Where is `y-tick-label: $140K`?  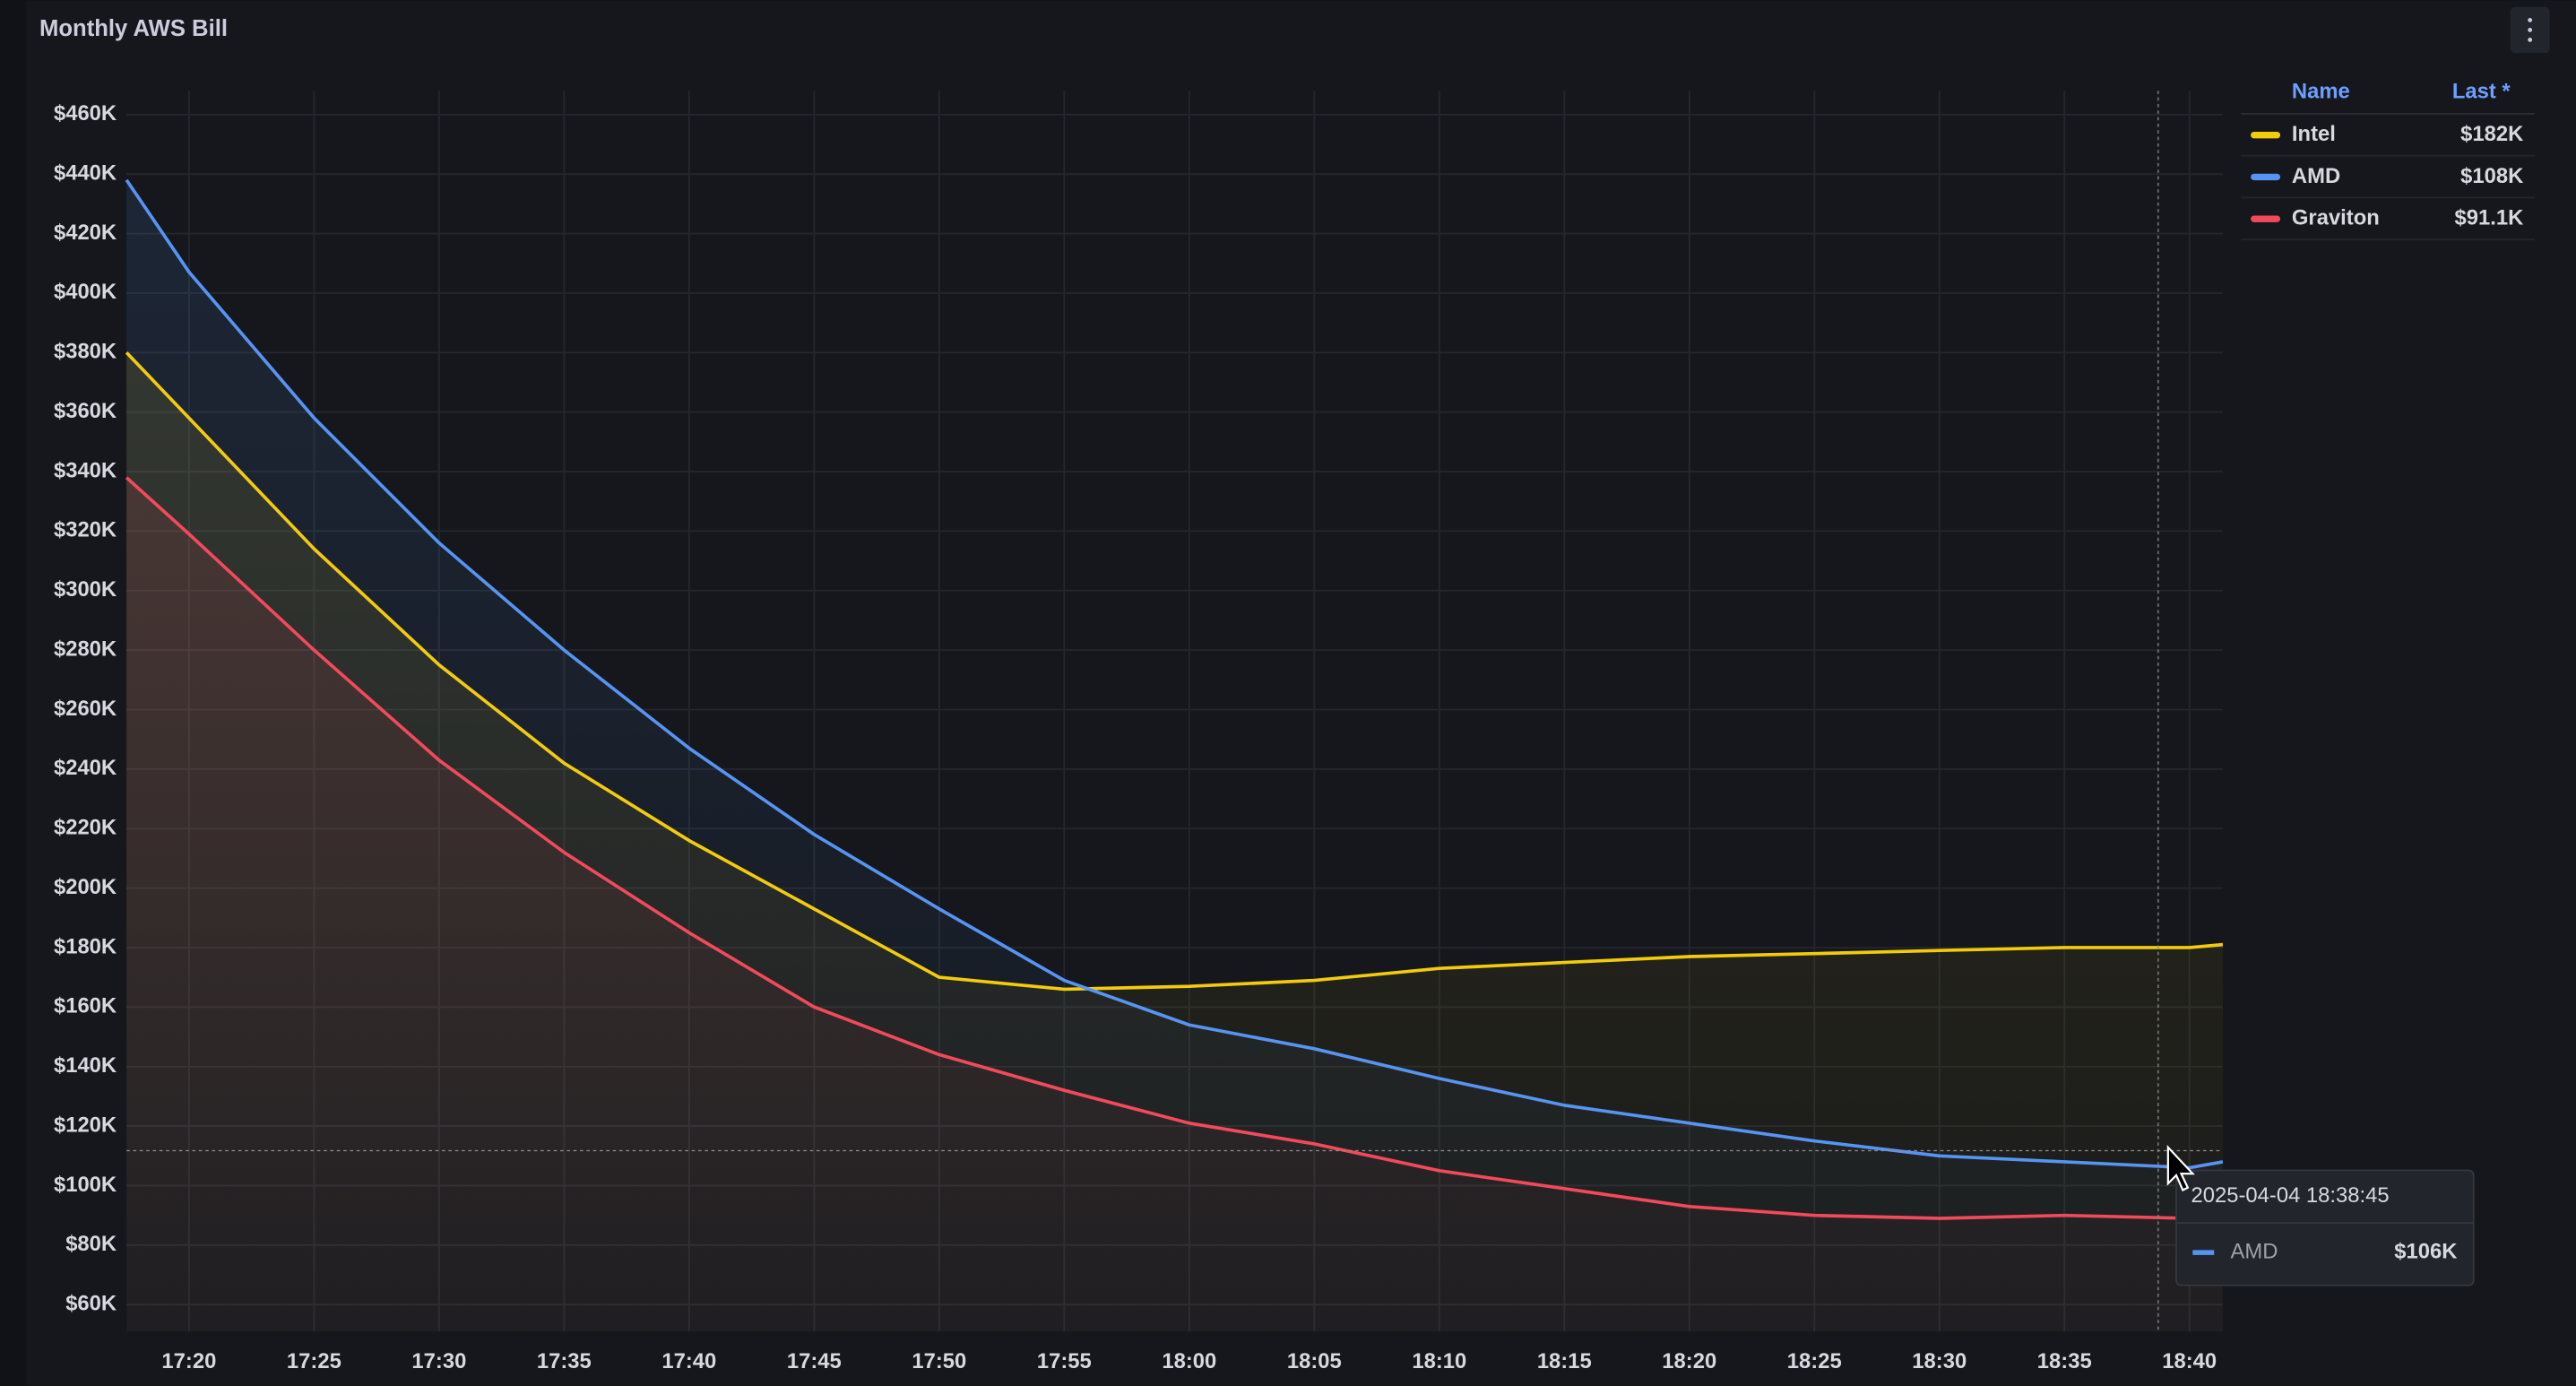
y-tick-label: $140K is located at coordinates (85, 1065).